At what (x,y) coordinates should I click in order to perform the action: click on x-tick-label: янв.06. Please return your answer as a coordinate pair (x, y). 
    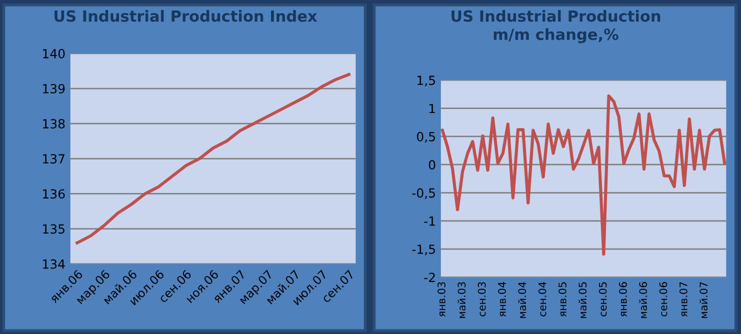
    Looking at the image, I should click on (623, 299).